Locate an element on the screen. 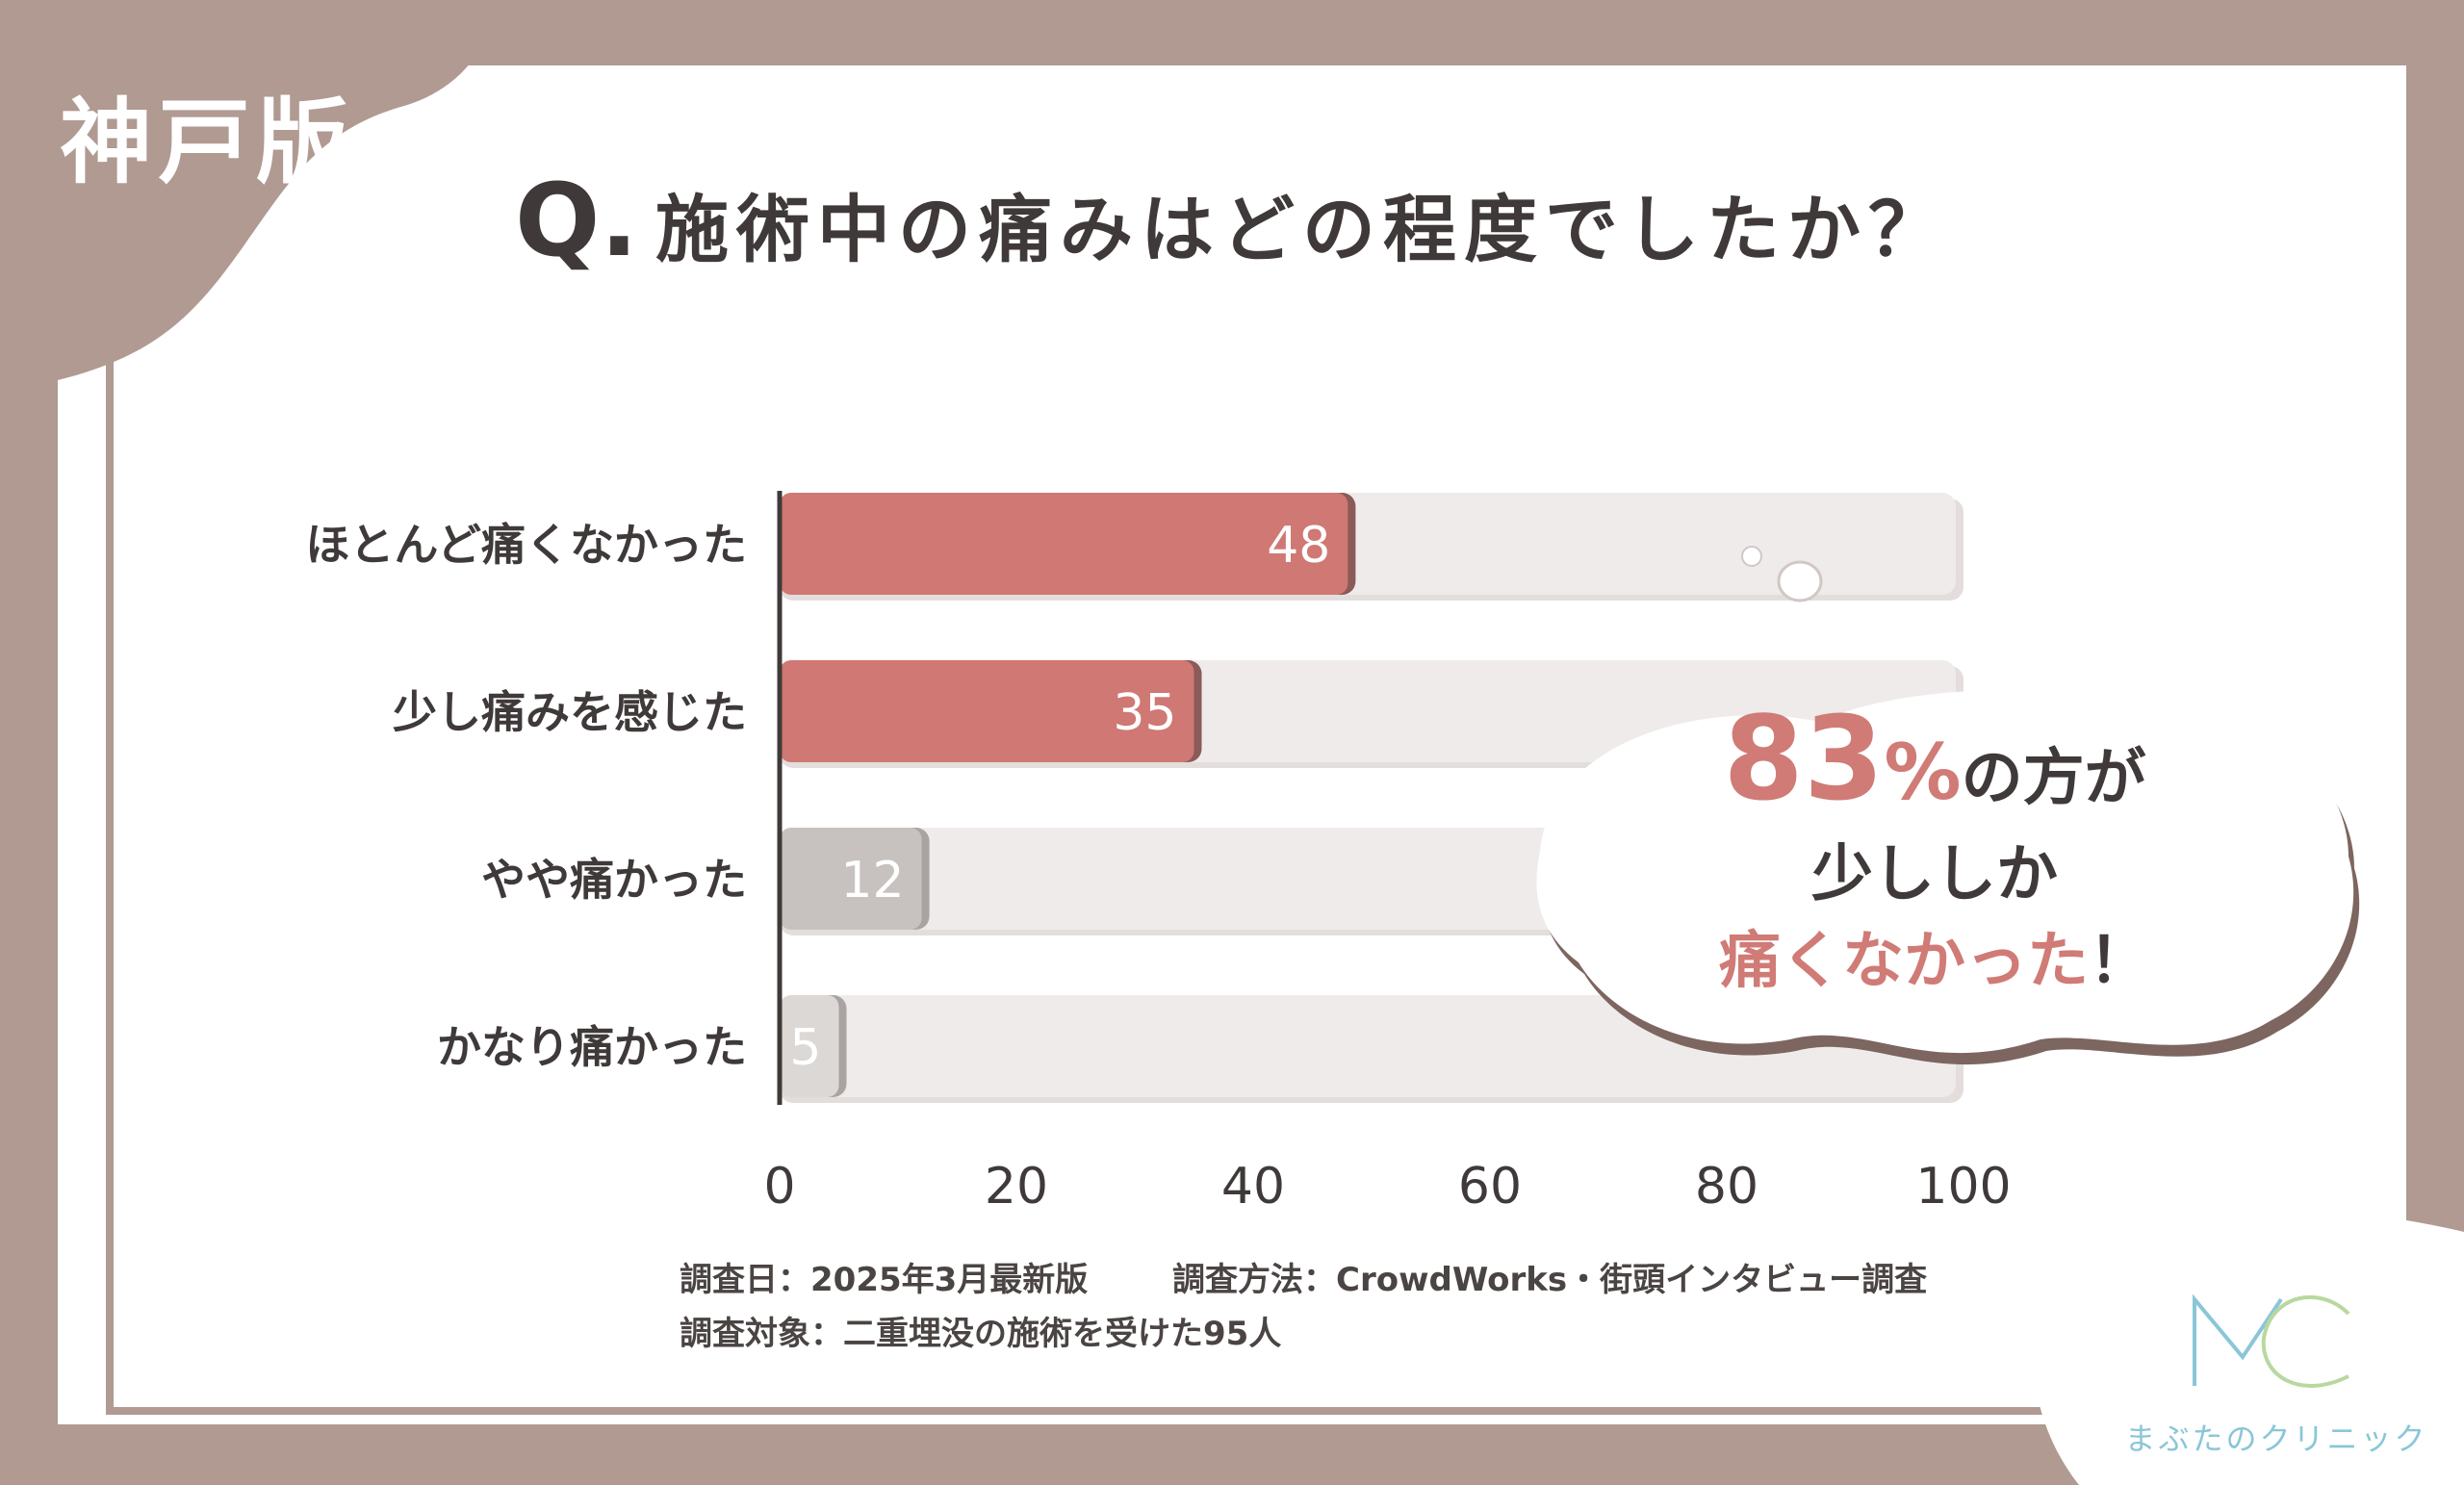 The height and width of the screenshot is (1485, 2464). category-label: やや痛かった is located at coordinates (614, 880).